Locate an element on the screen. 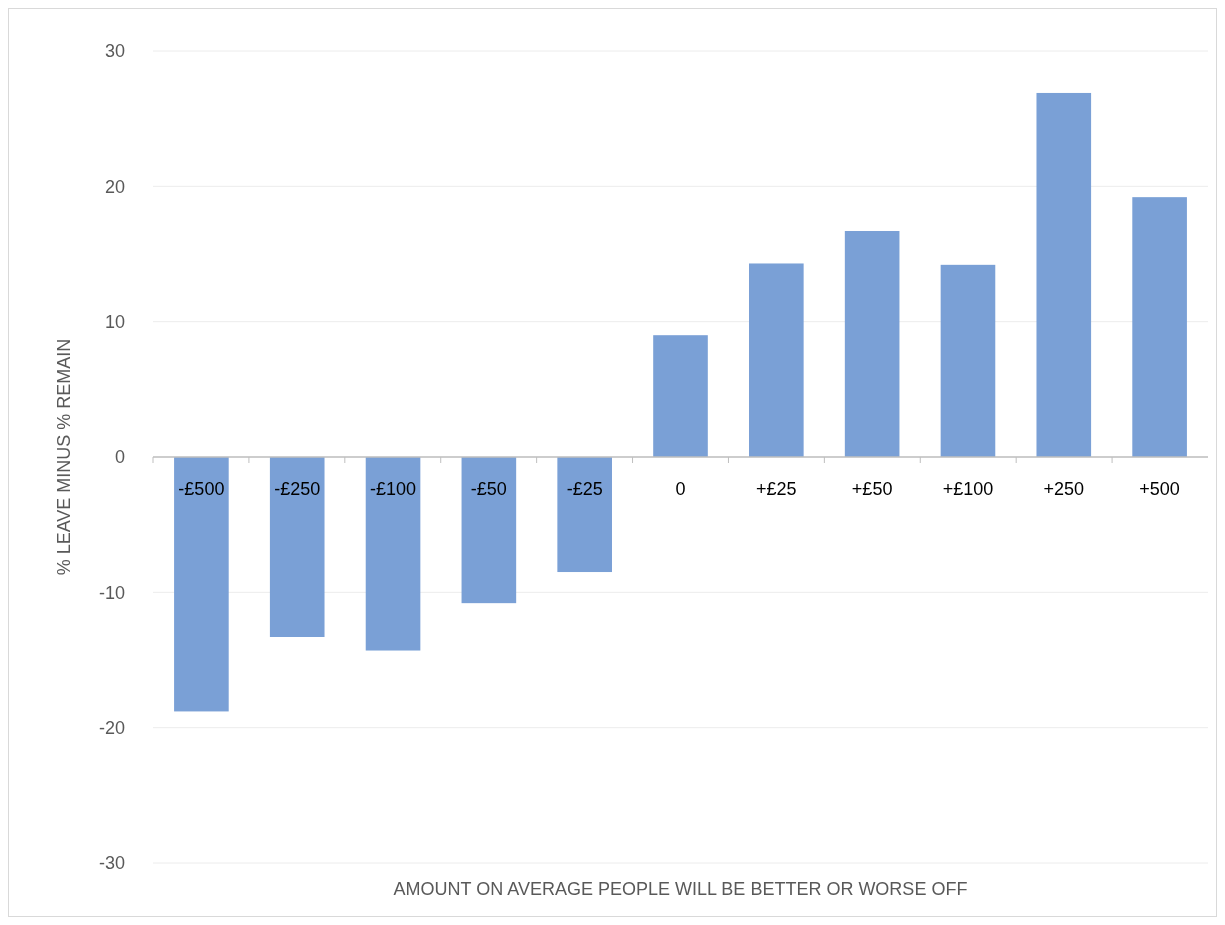 The height and width of the screenshot is (925, 1225). y-axis-title: % LEAVE MINUS % REMAIN is located at coordinates (64, 457).